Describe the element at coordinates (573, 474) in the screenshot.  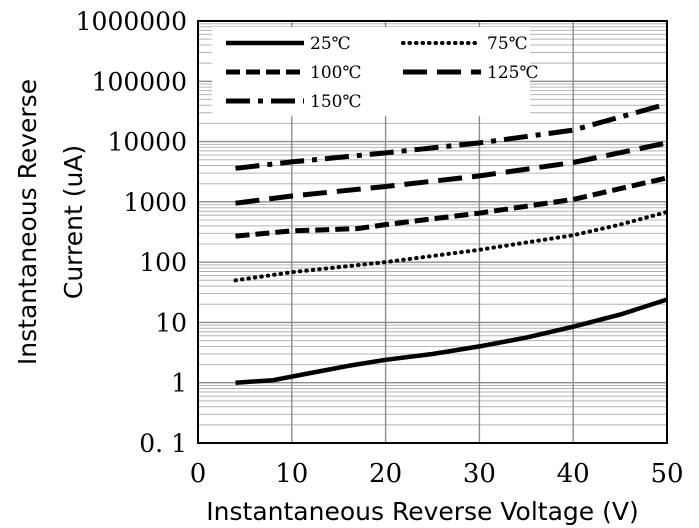
I see `x-tick-label: 40` at that location.